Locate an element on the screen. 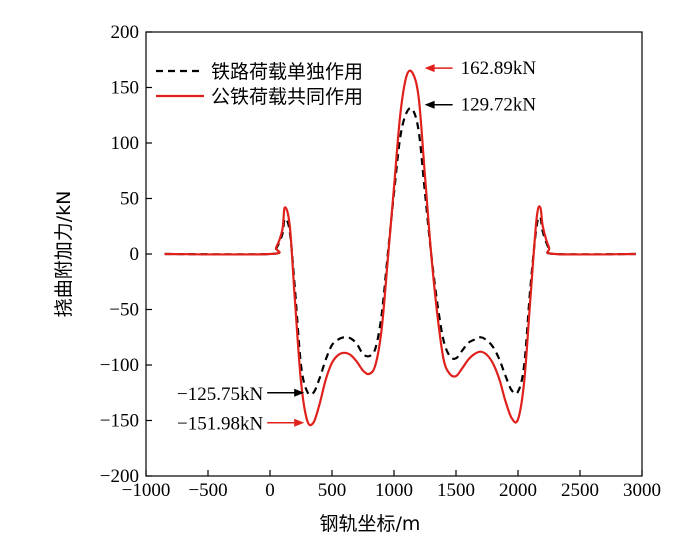 This screenshot has width=699, height=545. annotation-label: −125.75kN is located at coordinates (220, 394).